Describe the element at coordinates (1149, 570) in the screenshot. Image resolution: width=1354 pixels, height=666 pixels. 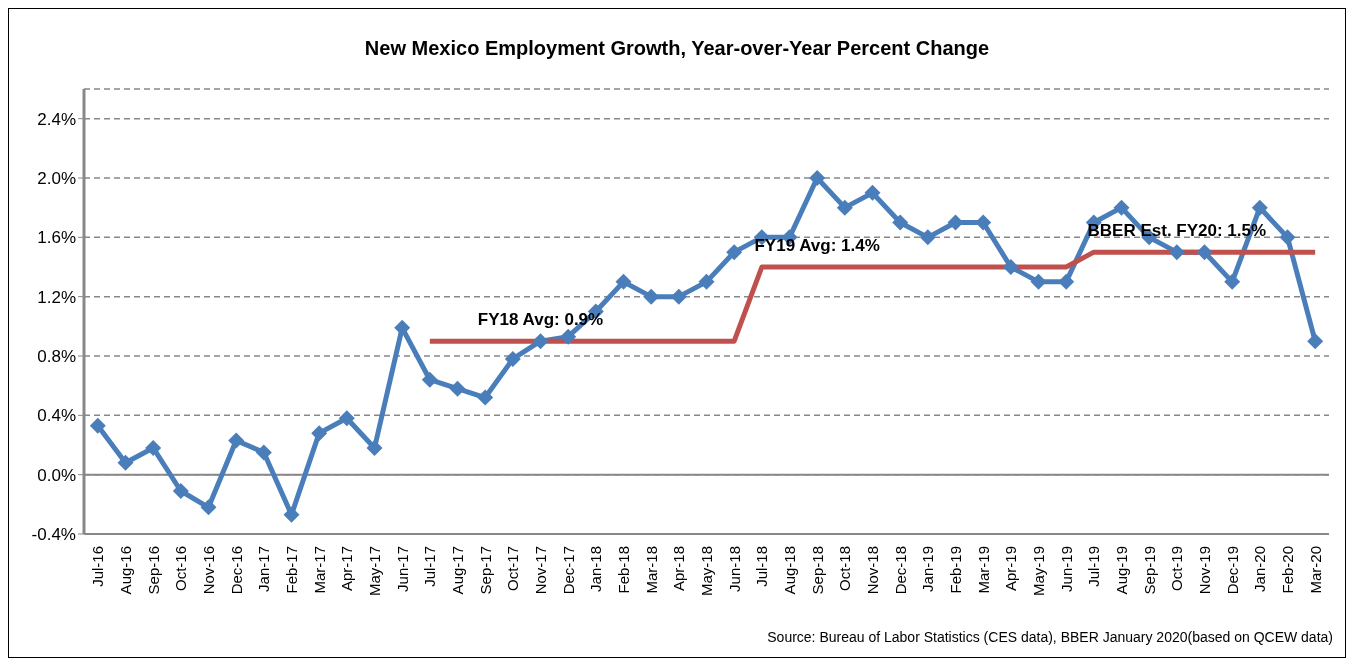
I see `x-tick-label: Sep-19` at that location.